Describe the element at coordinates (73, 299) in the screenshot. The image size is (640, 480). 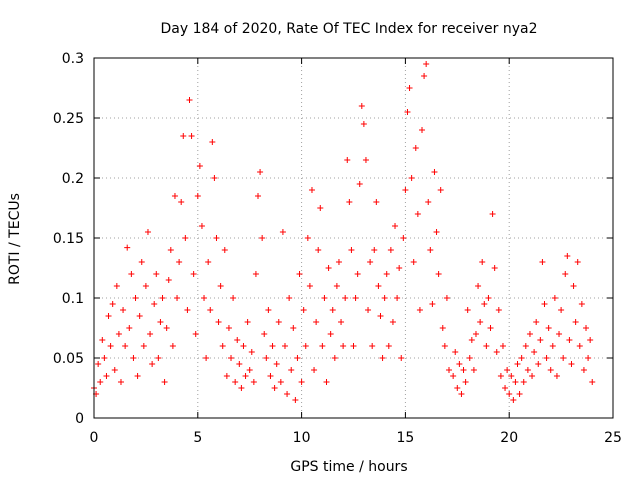
I see `y-tick-label: 0.1` at that location.